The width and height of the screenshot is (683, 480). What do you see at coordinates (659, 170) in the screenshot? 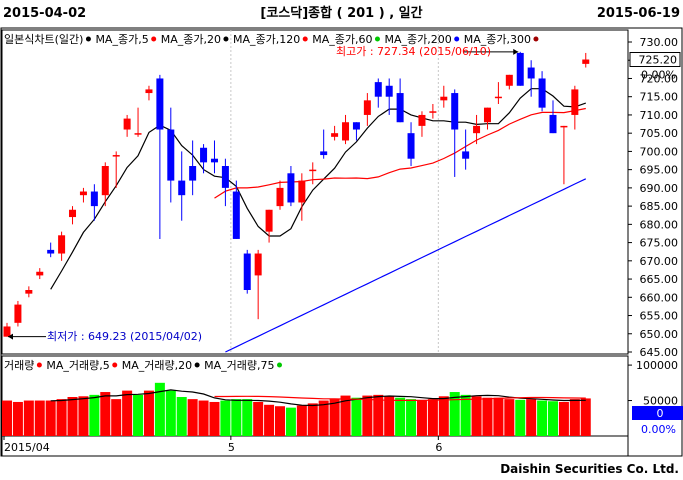
I see `price-tick-label: 695.00` at bounding box center [659, 170].